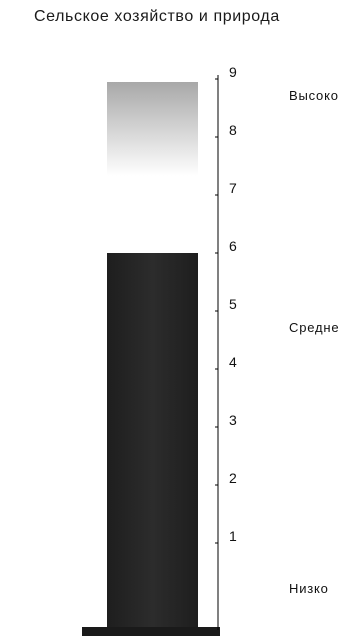  I want to click on y-tick-label: 7, so click(233, 188).